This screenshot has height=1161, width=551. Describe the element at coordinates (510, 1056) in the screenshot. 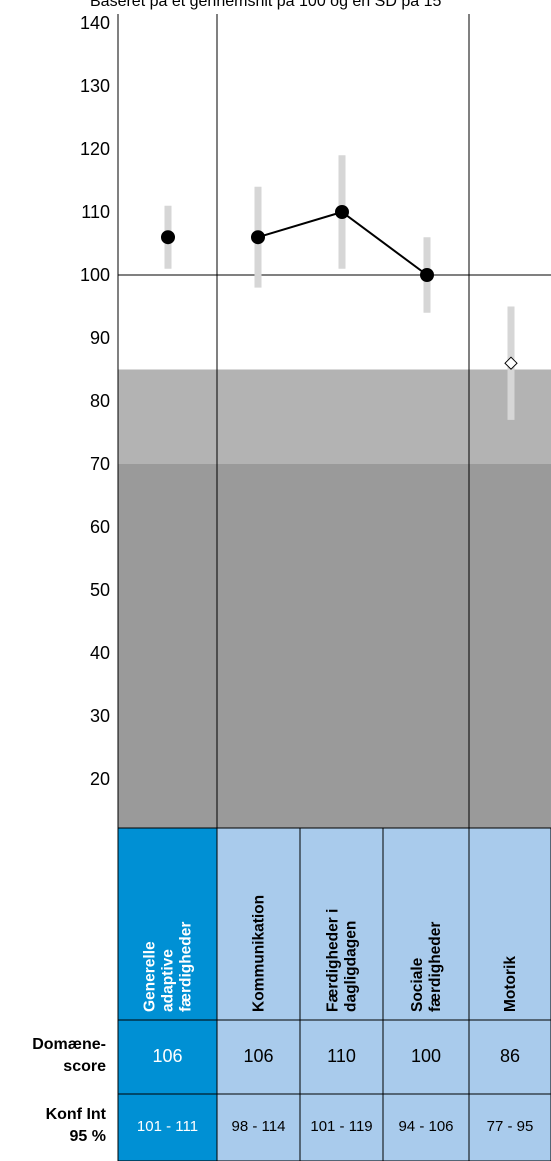

I see `domain-score-value: 86` at that location.